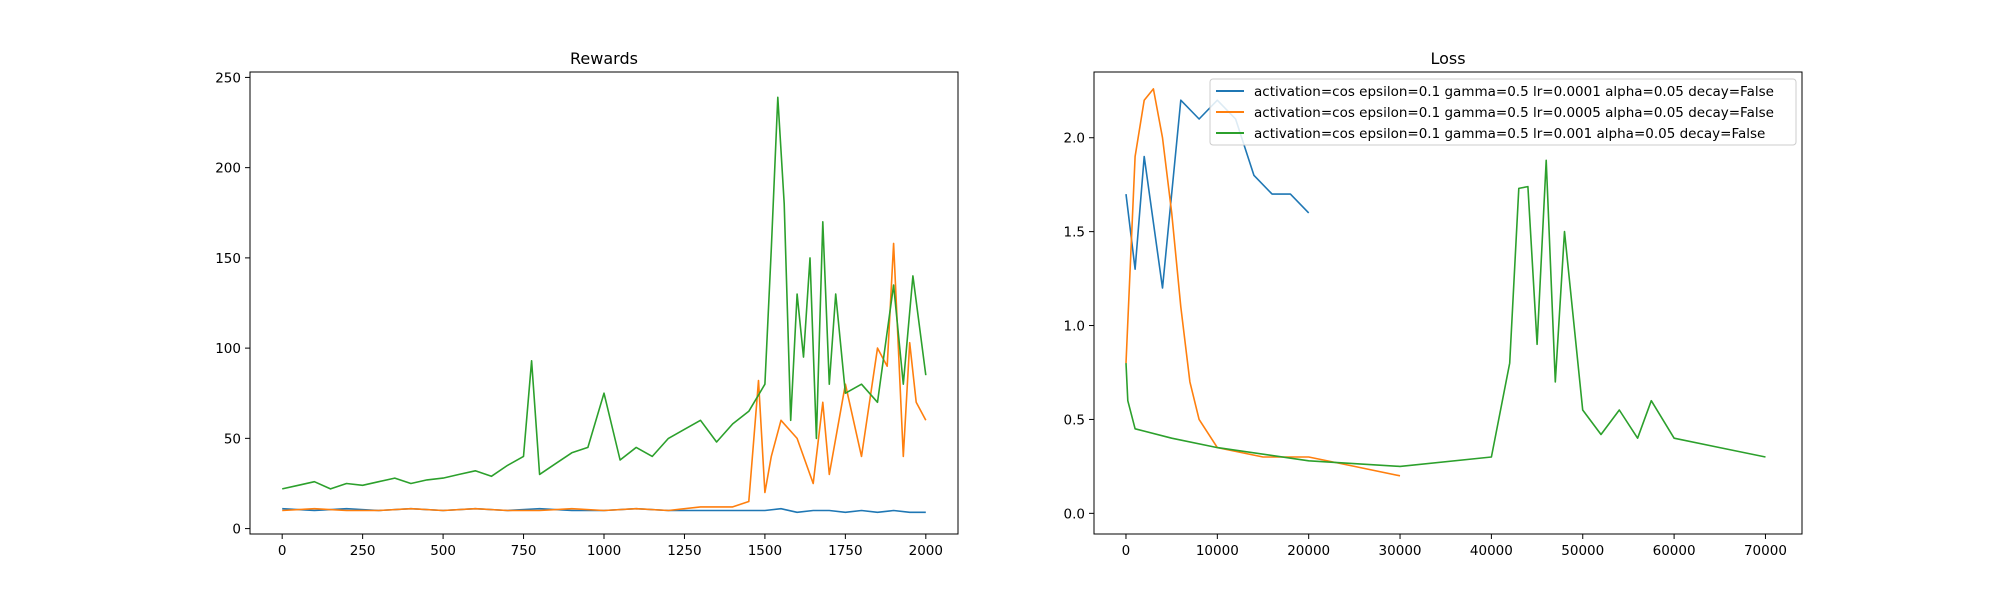 Image resolution: width=2000 pixels, height=600 pixels. What do you see at coordinates (684, 551) in the screenshot?
I see `x-tick-label-0-5: 1250` at bounding box center [684, 551].